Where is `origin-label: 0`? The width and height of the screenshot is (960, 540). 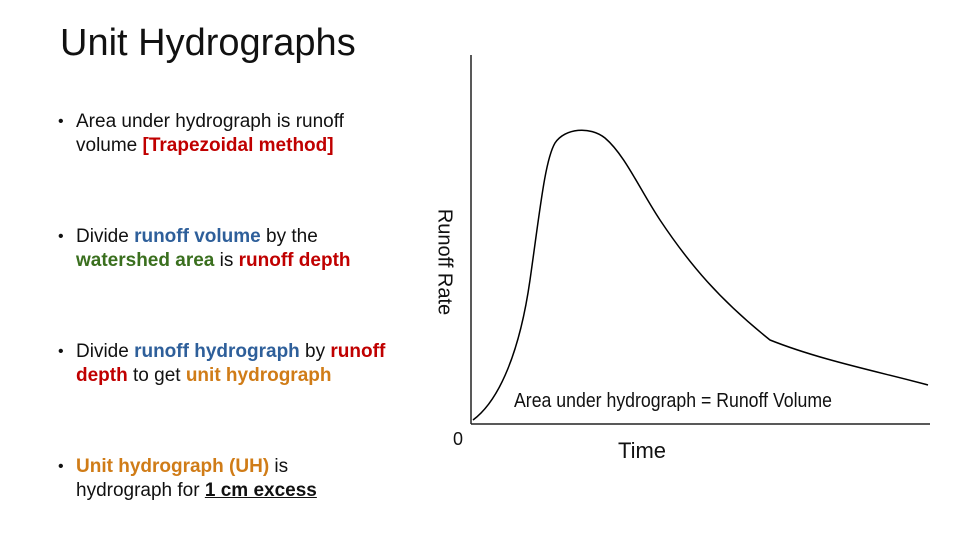 origin-label: 0 is located at coordinates (458, 439).